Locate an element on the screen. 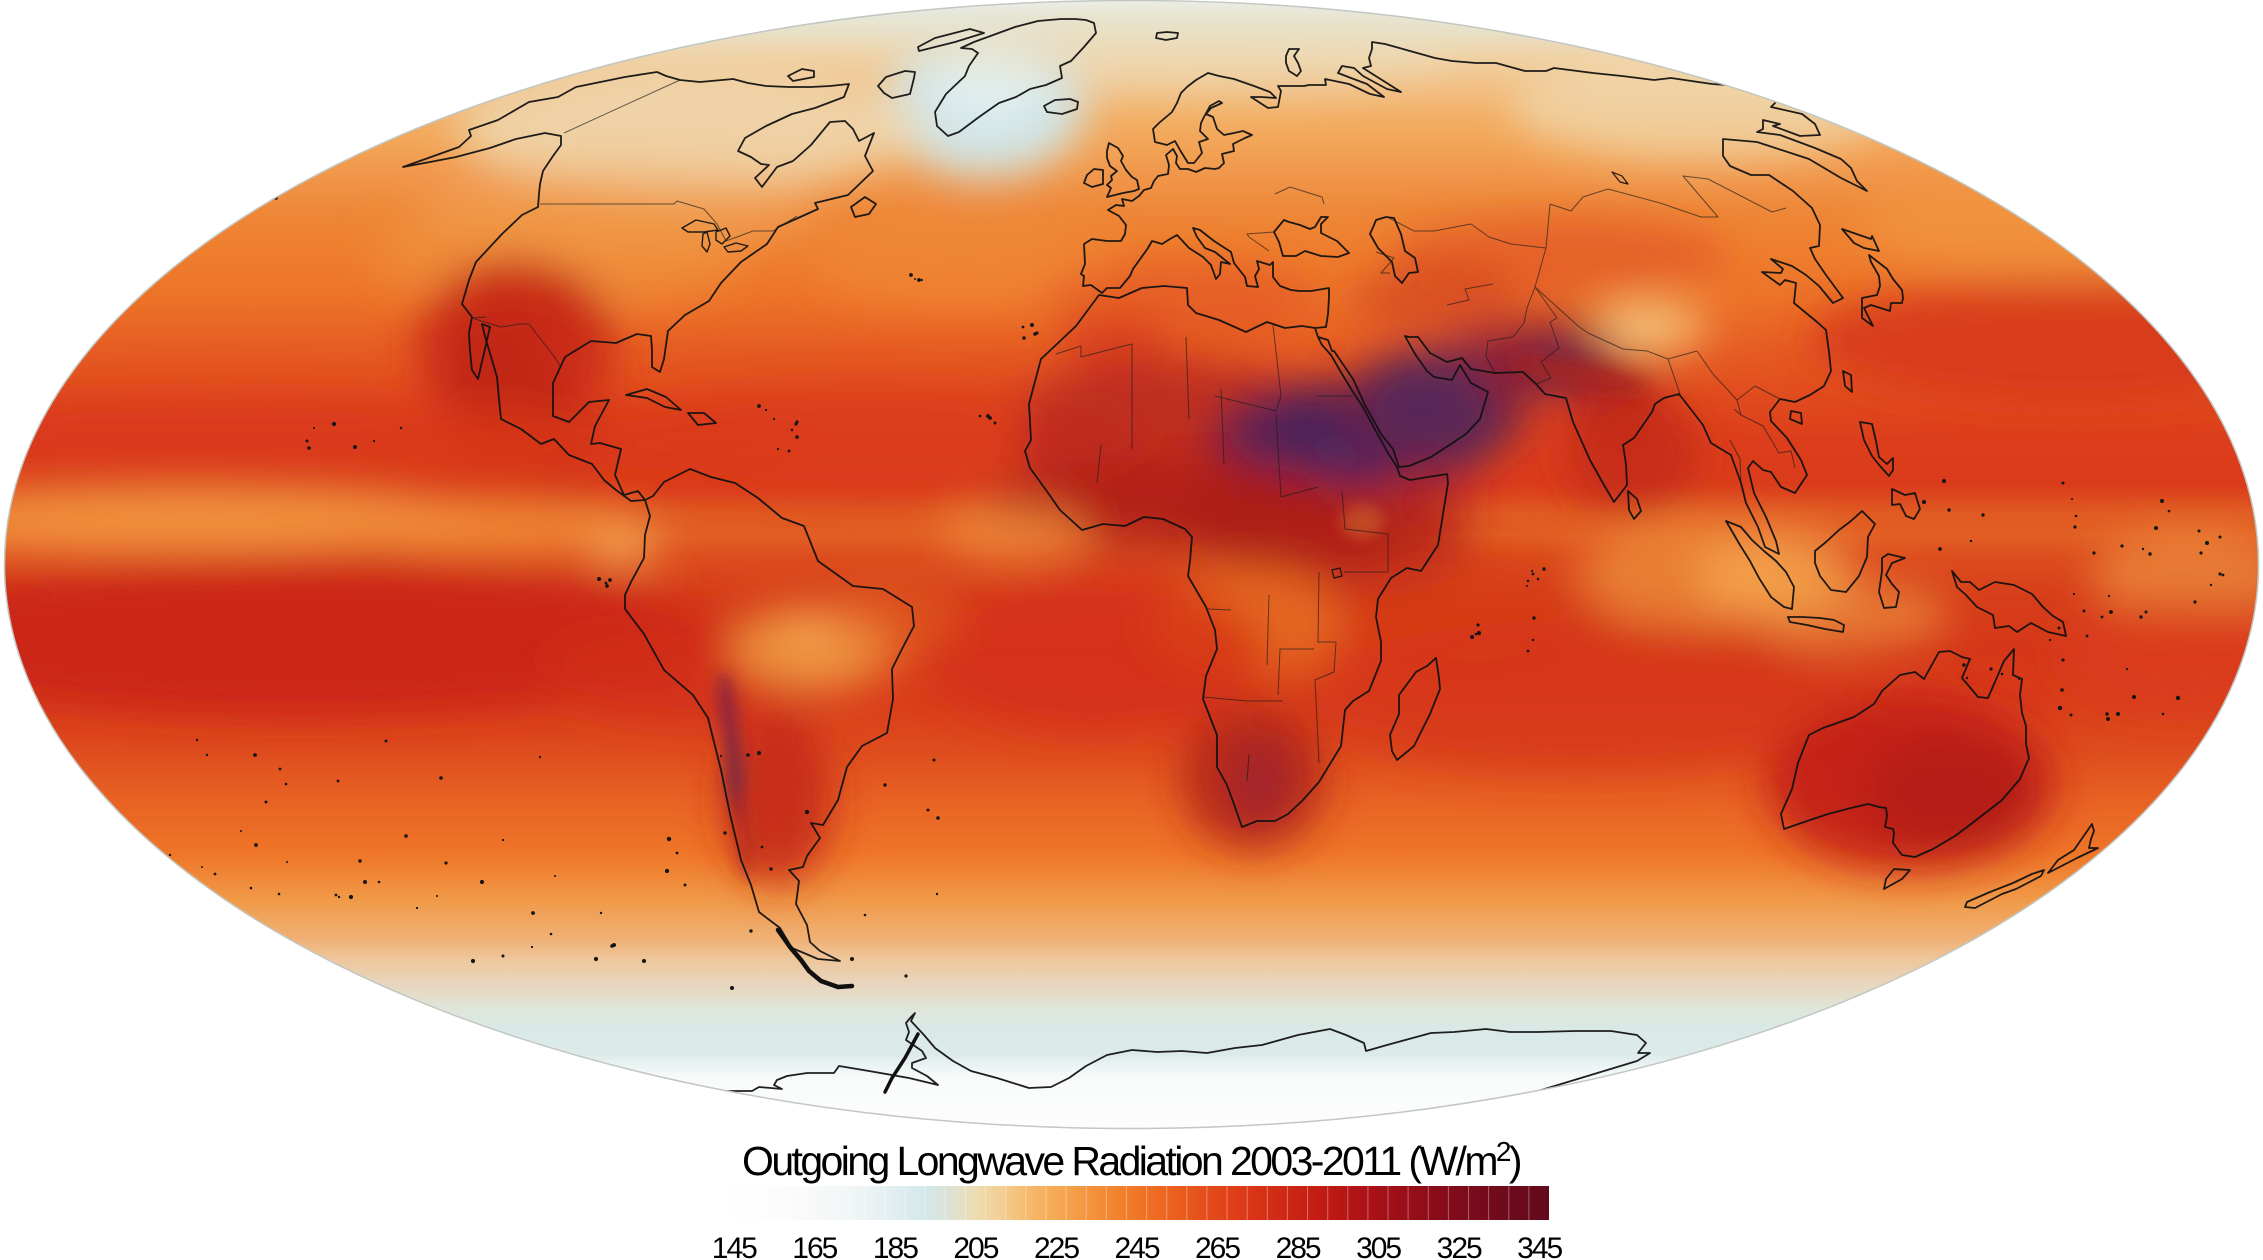 Image resolution: width=2263 pixels, height=1260 pixels. svg-text: 225 is located at coordinates (1056, 1246).